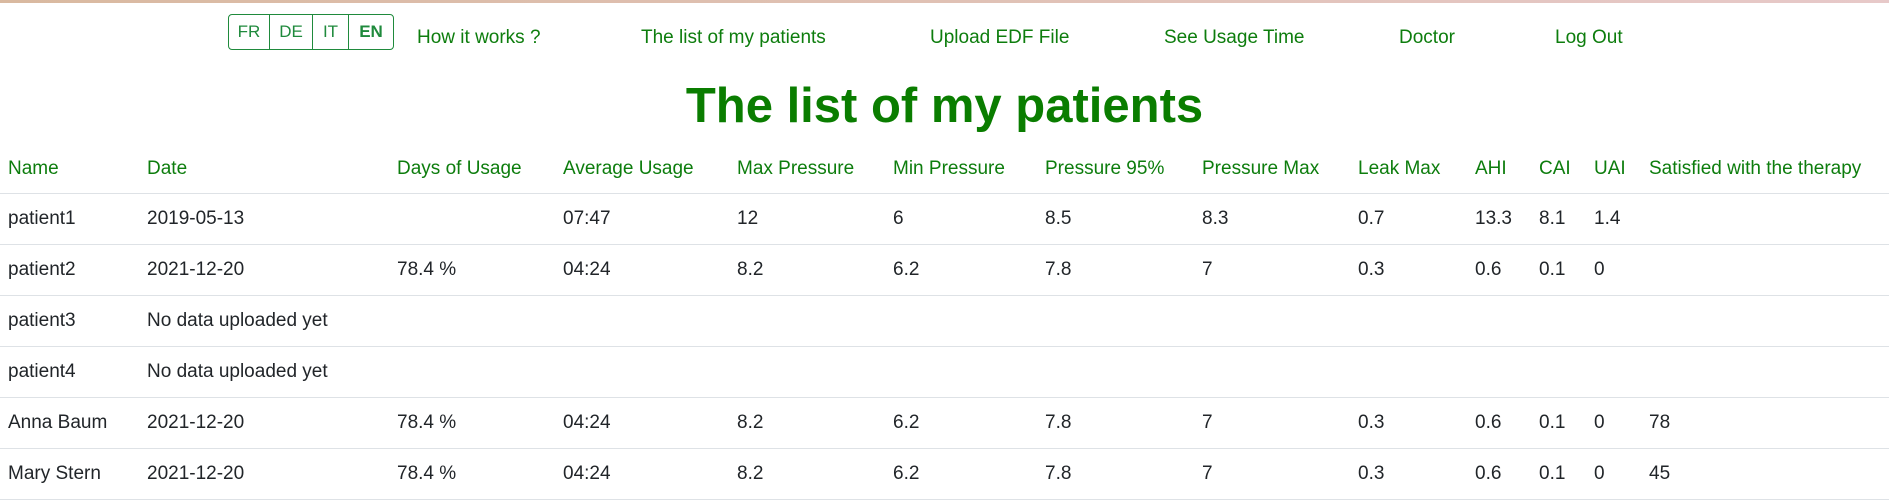 This screenshot has width=1889, height=503. I want to click on nav-link-doctor: Doctor, so click(1427, 37).